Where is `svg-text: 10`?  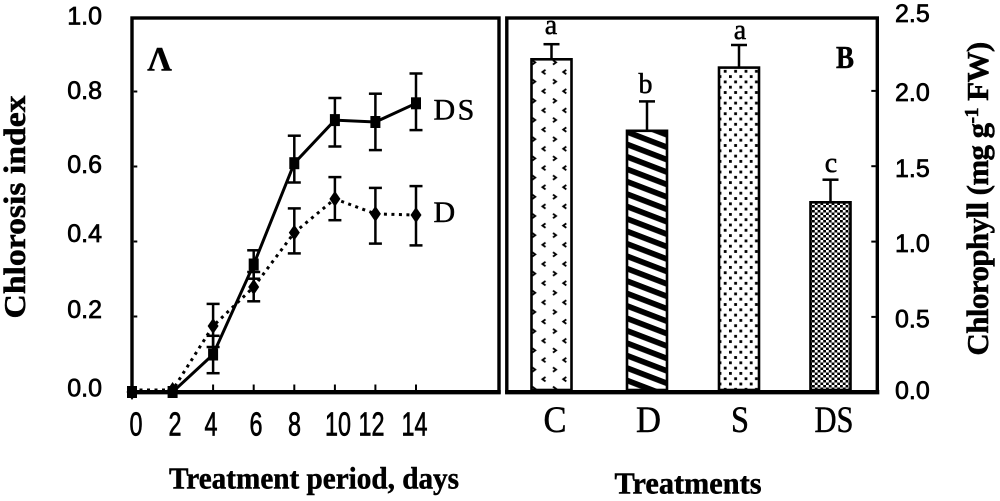 svg-text: 10 is located at coordinates (338, 423).